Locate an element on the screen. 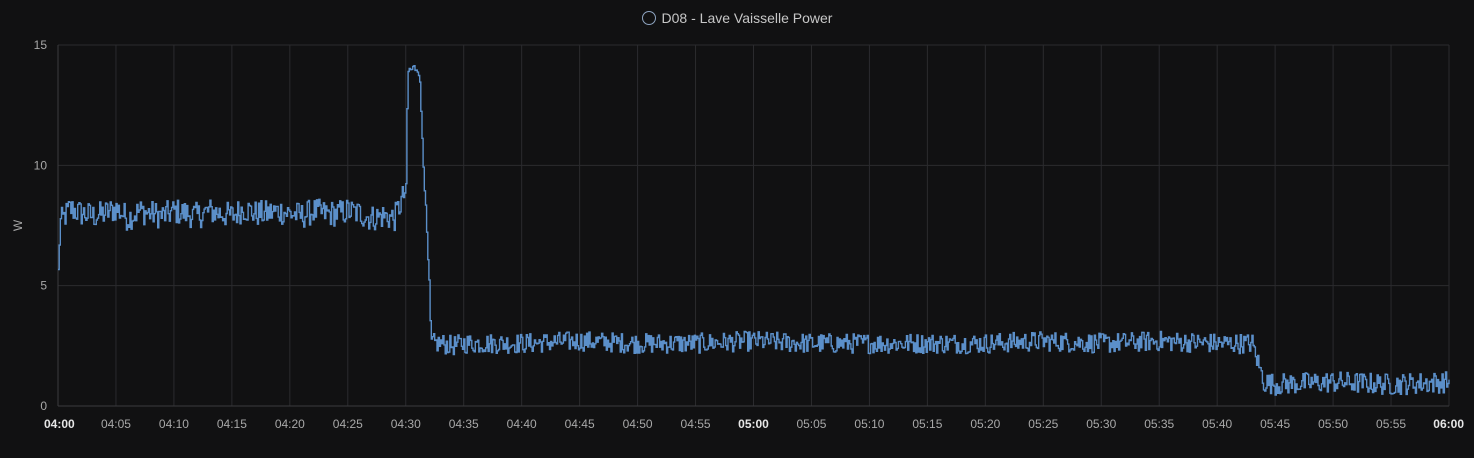 The image size is (1474, 458). x-tick-label: 05:25 is located at coordinates (1043, 424).